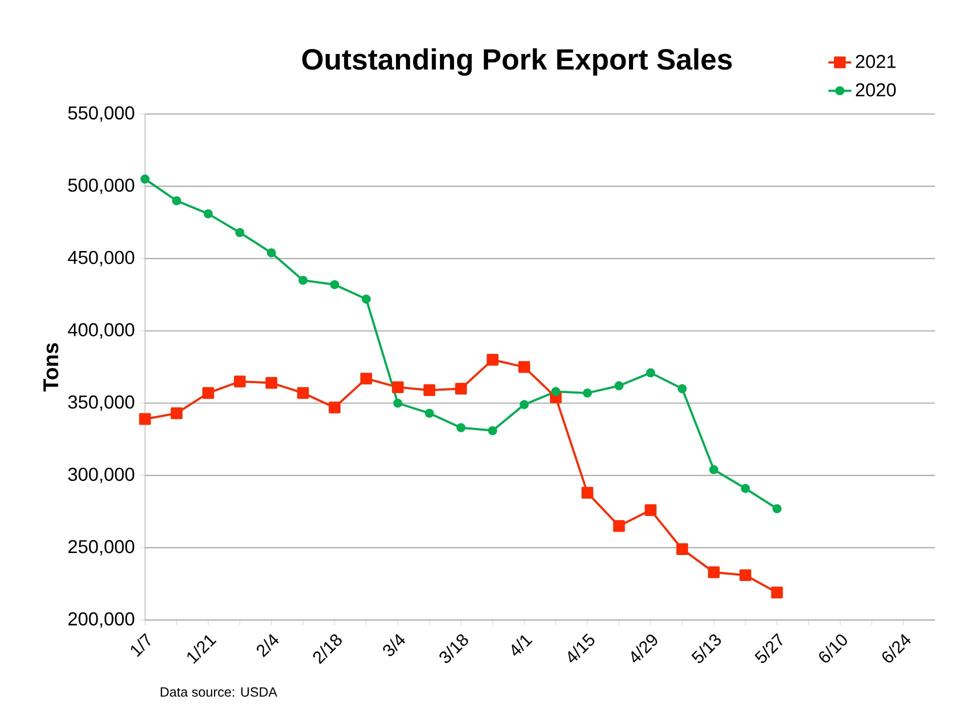 The width and height of the screenshot is (958, 719). Describe the element at coordinates (140, 645) in the screenshot. I see `x-tick-label: 1/7` at that location.